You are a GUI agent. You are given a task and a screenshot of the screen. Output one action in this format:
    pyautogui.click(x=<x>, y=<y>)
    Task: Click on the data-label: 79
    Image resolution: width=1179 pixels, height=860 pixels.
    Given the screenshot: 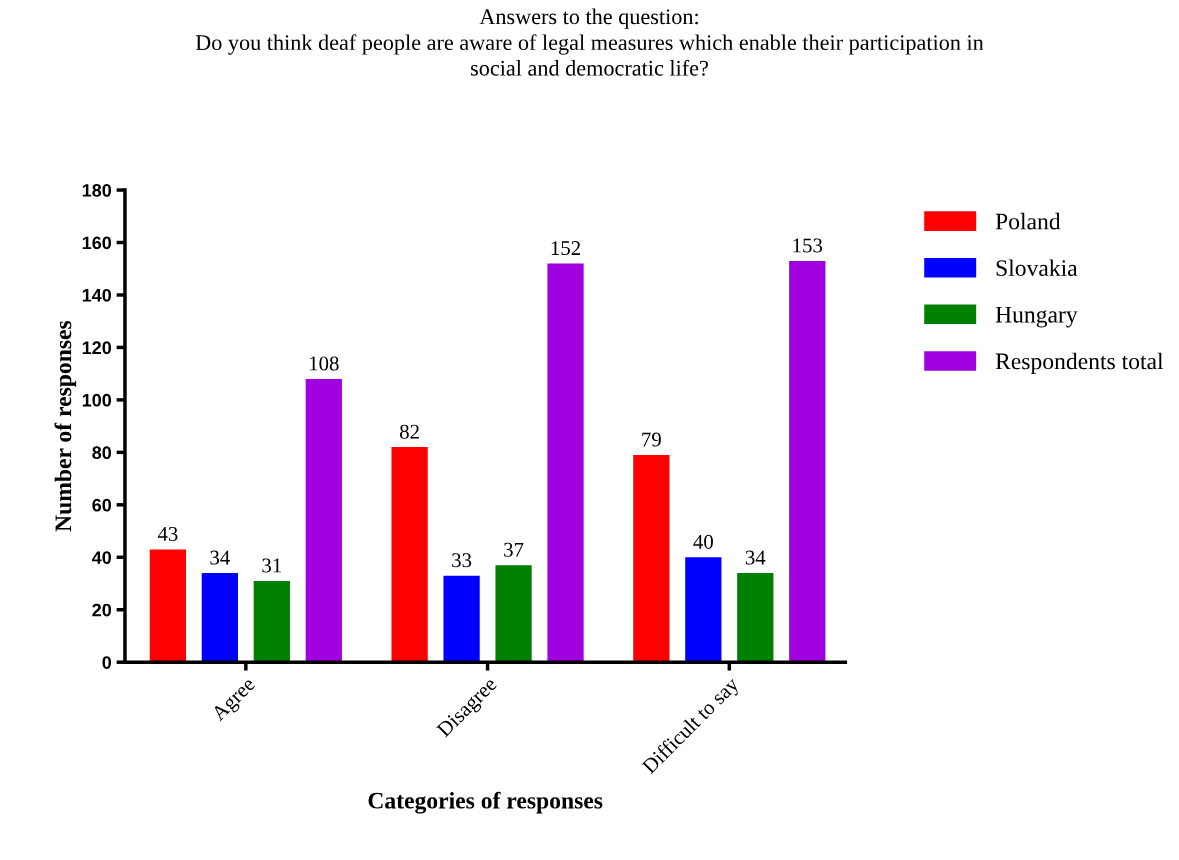 What is the action you would take?
    pyautogui.click(x=651, y=439)
    